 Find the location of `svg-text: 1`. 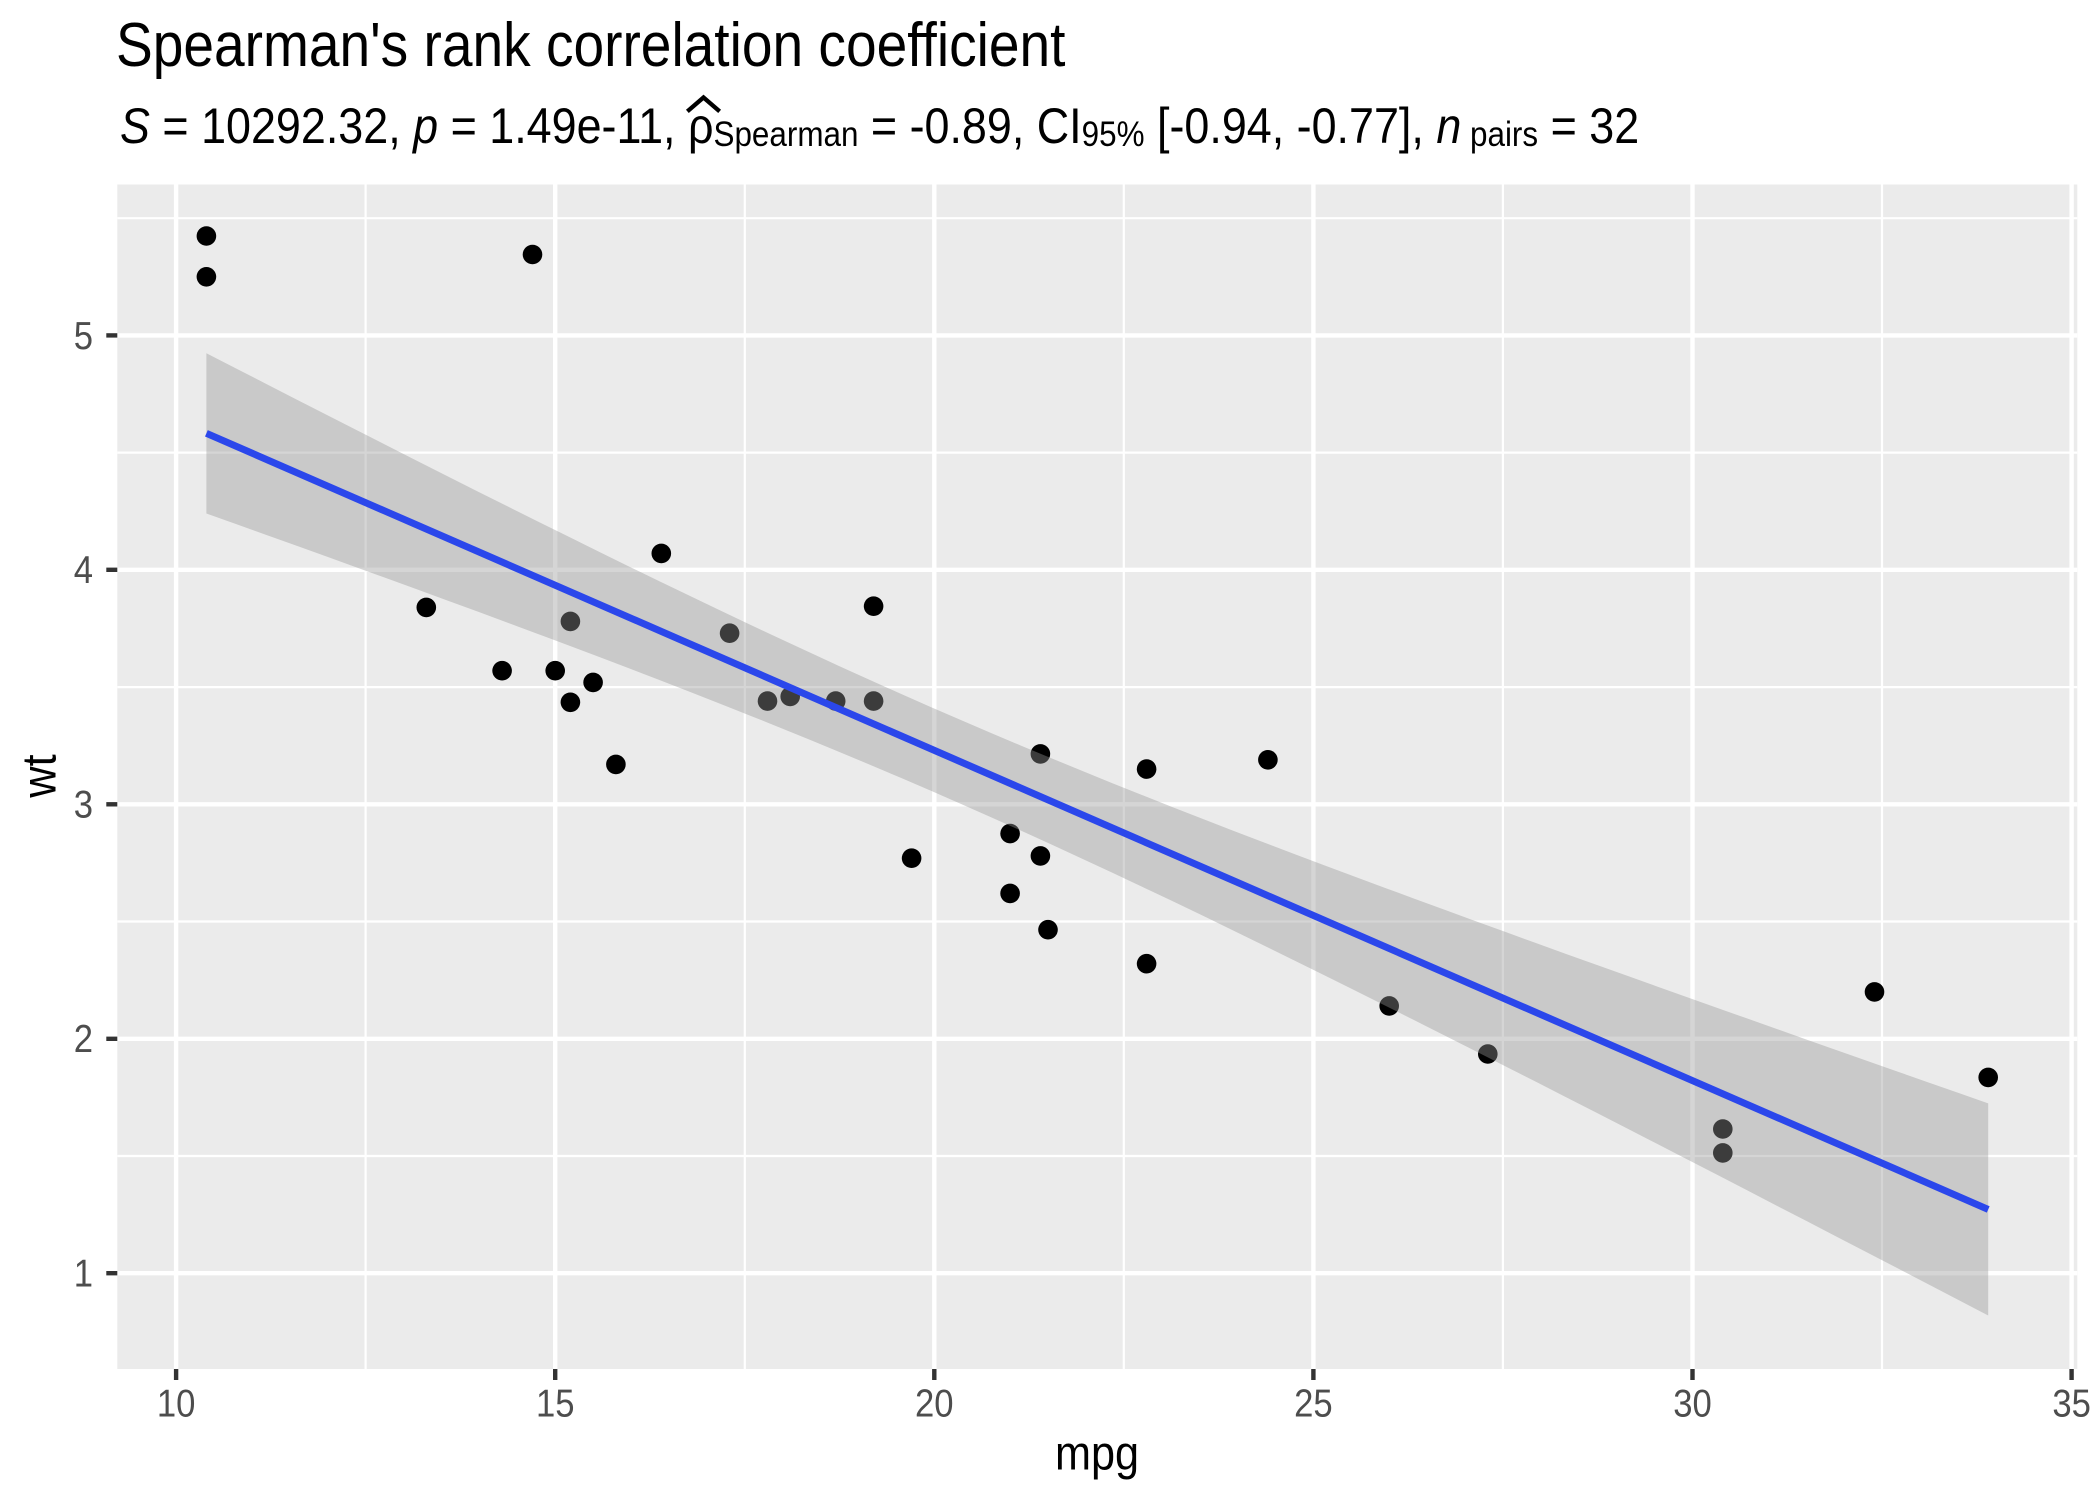

svg-text: 1 is located at coordinates (83, 1273).